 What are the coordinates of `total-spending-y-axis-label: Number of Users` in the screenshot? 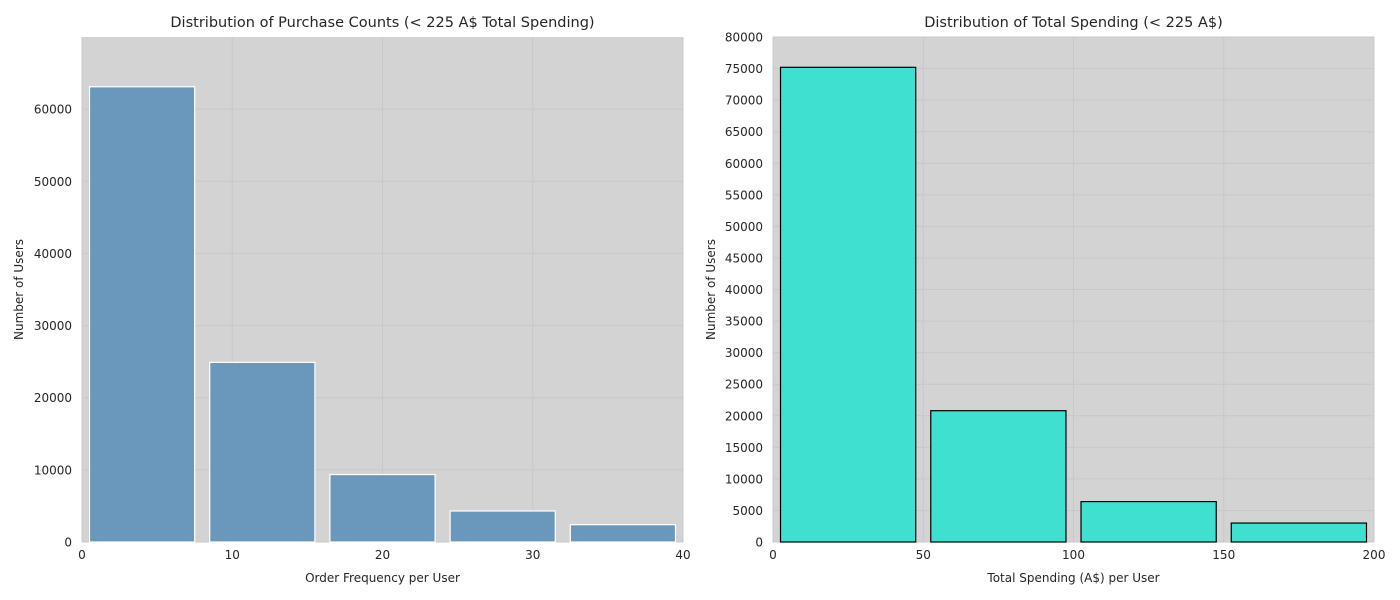 It's located at (711, 289).